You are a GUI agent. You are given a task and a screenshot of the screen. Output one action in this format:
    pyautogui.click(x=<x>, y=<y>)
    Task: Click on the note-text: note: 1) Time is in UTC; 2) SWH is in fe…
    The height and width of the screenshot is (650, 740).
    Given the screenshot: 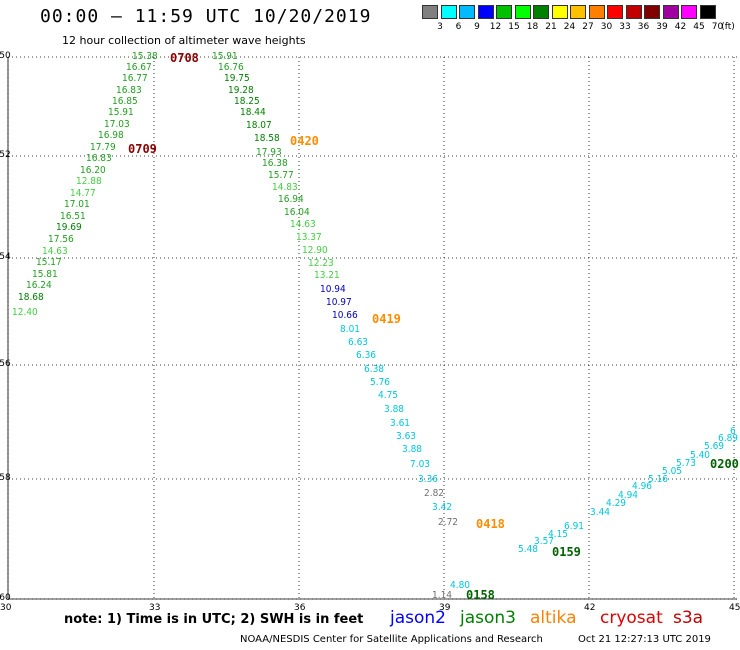 What is the action you would take?
    pyautogui.click(x=214, y=619)
    